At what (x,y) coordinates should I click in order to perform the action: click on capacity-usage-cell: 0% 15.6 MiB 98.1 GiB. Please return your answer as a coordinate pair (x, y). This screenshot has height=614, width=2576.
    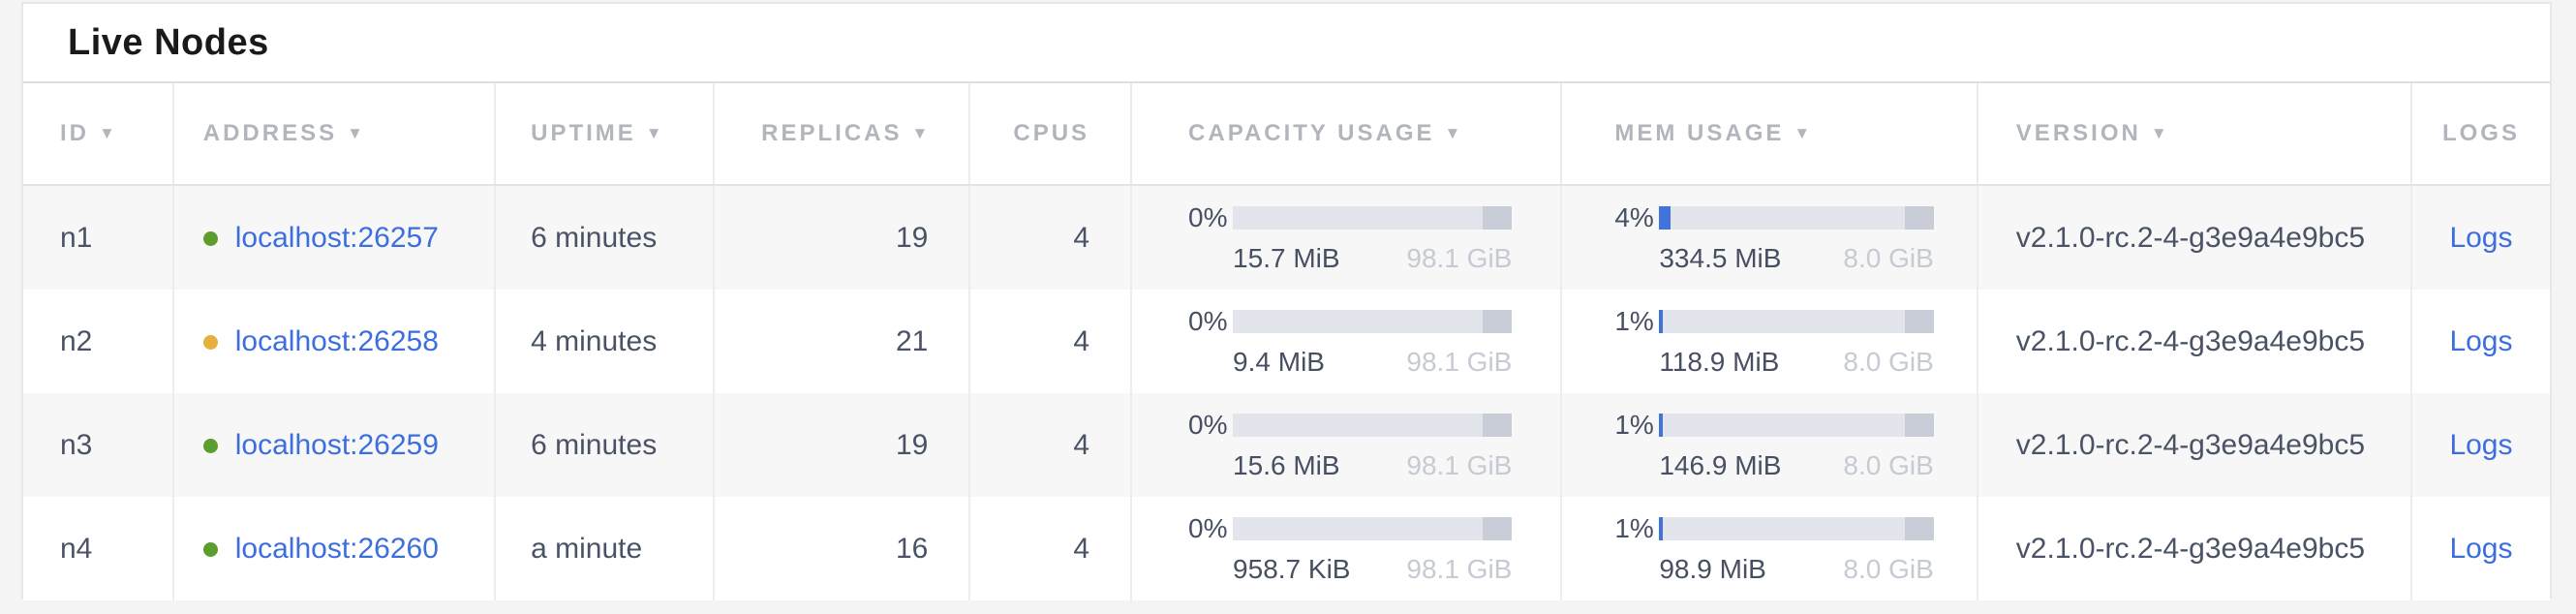
    Looking at the image, I should click on (1347, 445).